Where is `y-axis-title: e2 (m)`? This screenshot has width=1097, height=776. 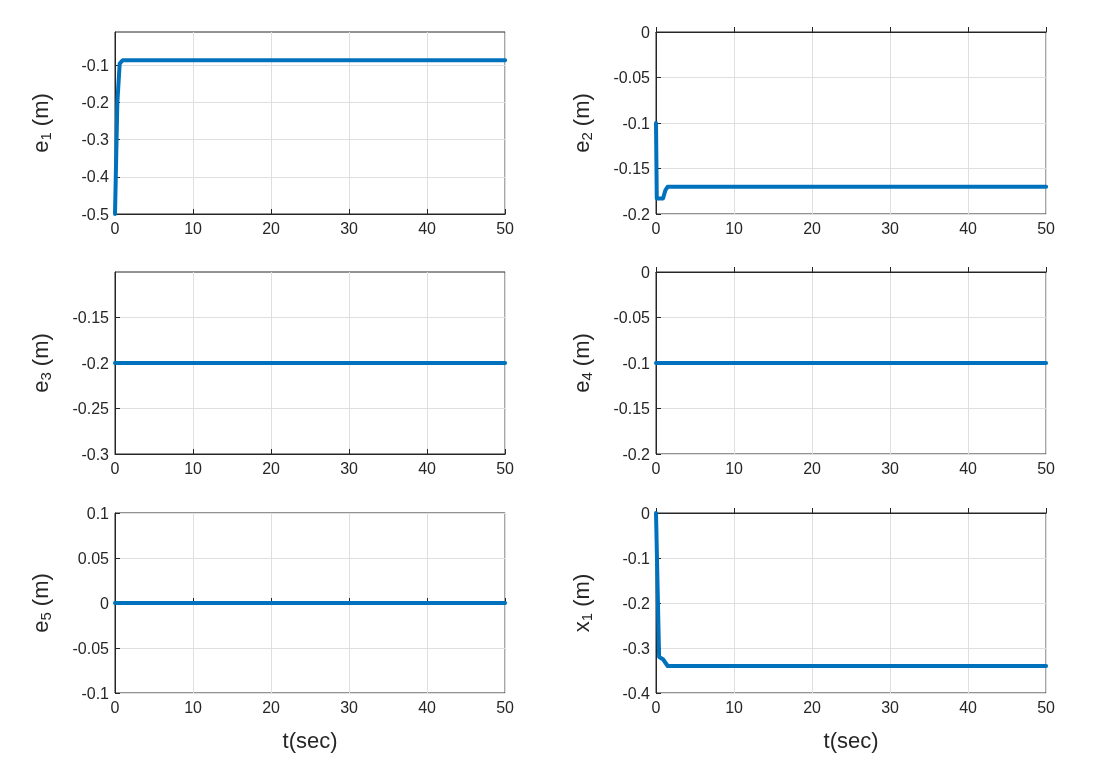
y-axis-title: e2 (m) is located at coordinates (582, 123).